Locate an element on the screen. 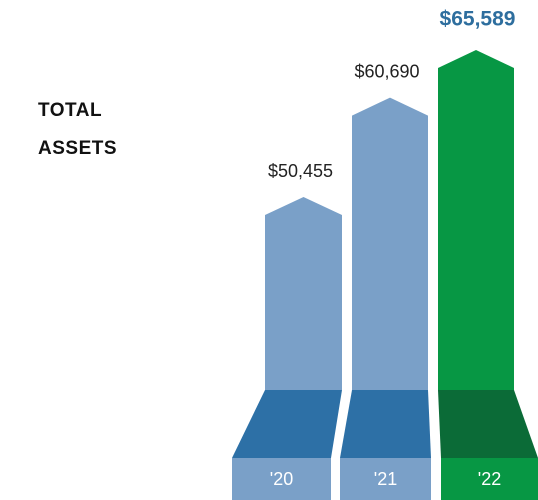 The width and height of the screenshot is (538, 500). x-tick-label: '21 is located at coordinates (385, 479).